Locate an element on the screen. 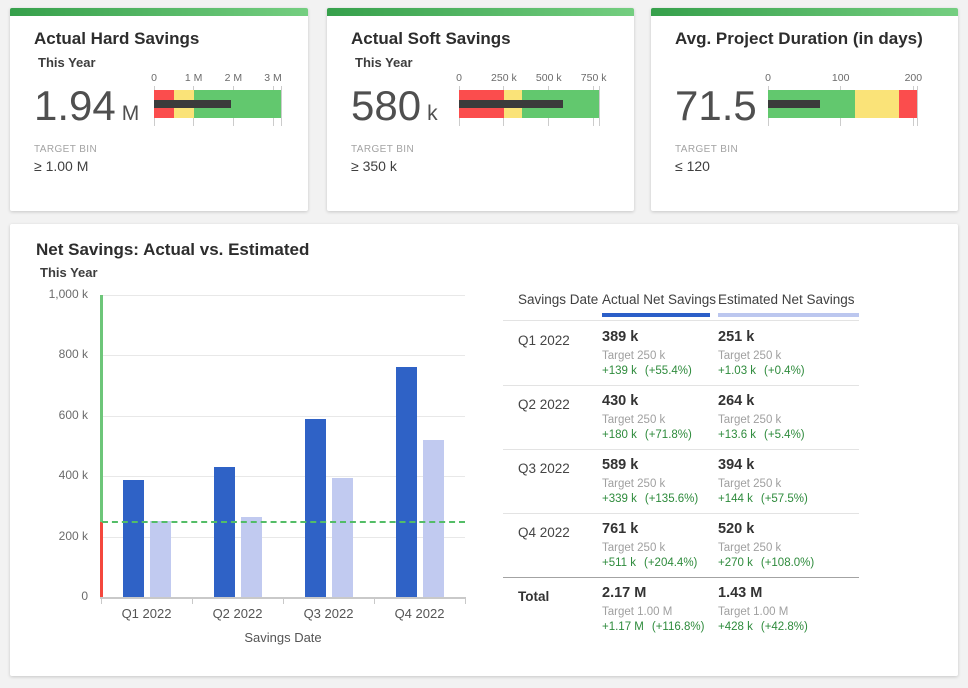 This screenshot has height=688, width=968. metric-value: 761 k is located at coordinates (620, 529).